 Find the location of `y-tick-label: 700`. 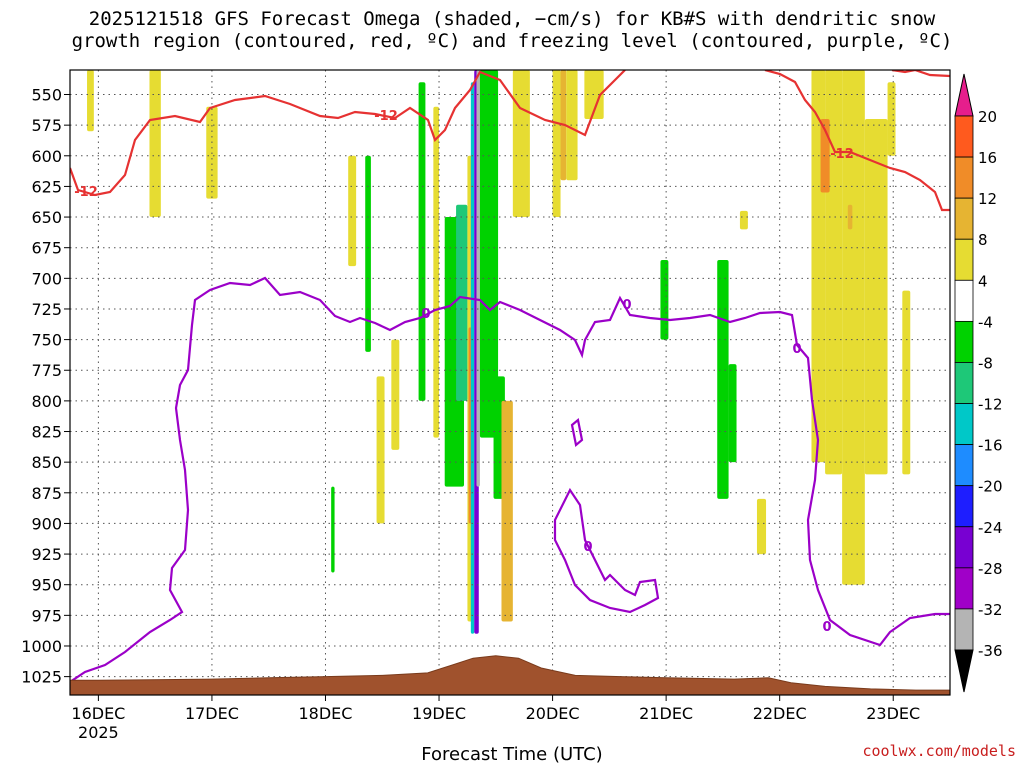

y-tick-label: 700 is located at coordinates (46, 278).